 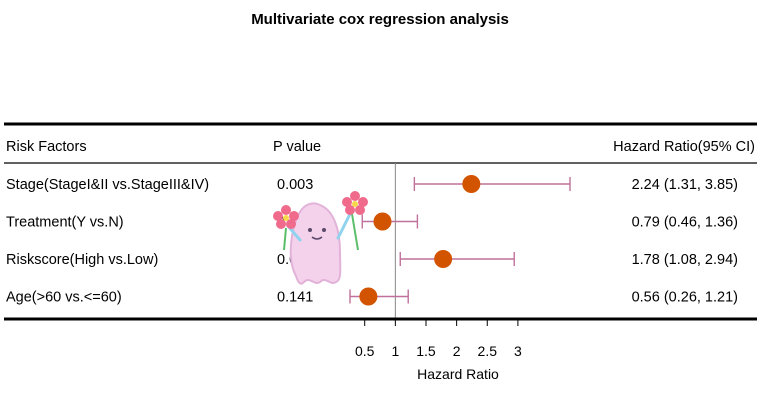 I want to click on risk-factor-label: Stage(StageI&II vs.StageIII&IV), so click(x=107, y=185).